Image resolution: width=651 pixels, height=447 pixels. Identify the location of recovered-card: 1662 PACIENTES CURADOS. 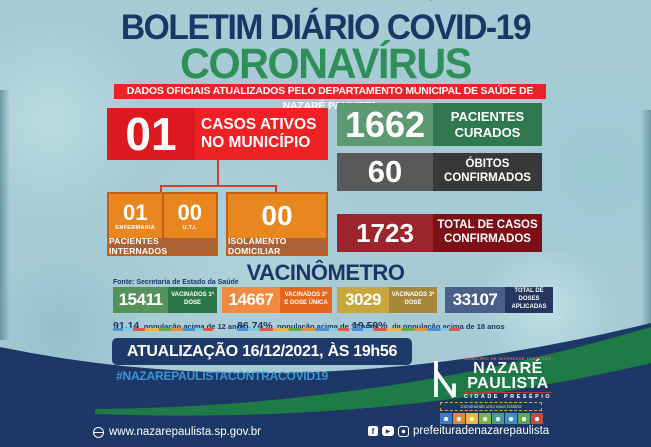
(439, 124).